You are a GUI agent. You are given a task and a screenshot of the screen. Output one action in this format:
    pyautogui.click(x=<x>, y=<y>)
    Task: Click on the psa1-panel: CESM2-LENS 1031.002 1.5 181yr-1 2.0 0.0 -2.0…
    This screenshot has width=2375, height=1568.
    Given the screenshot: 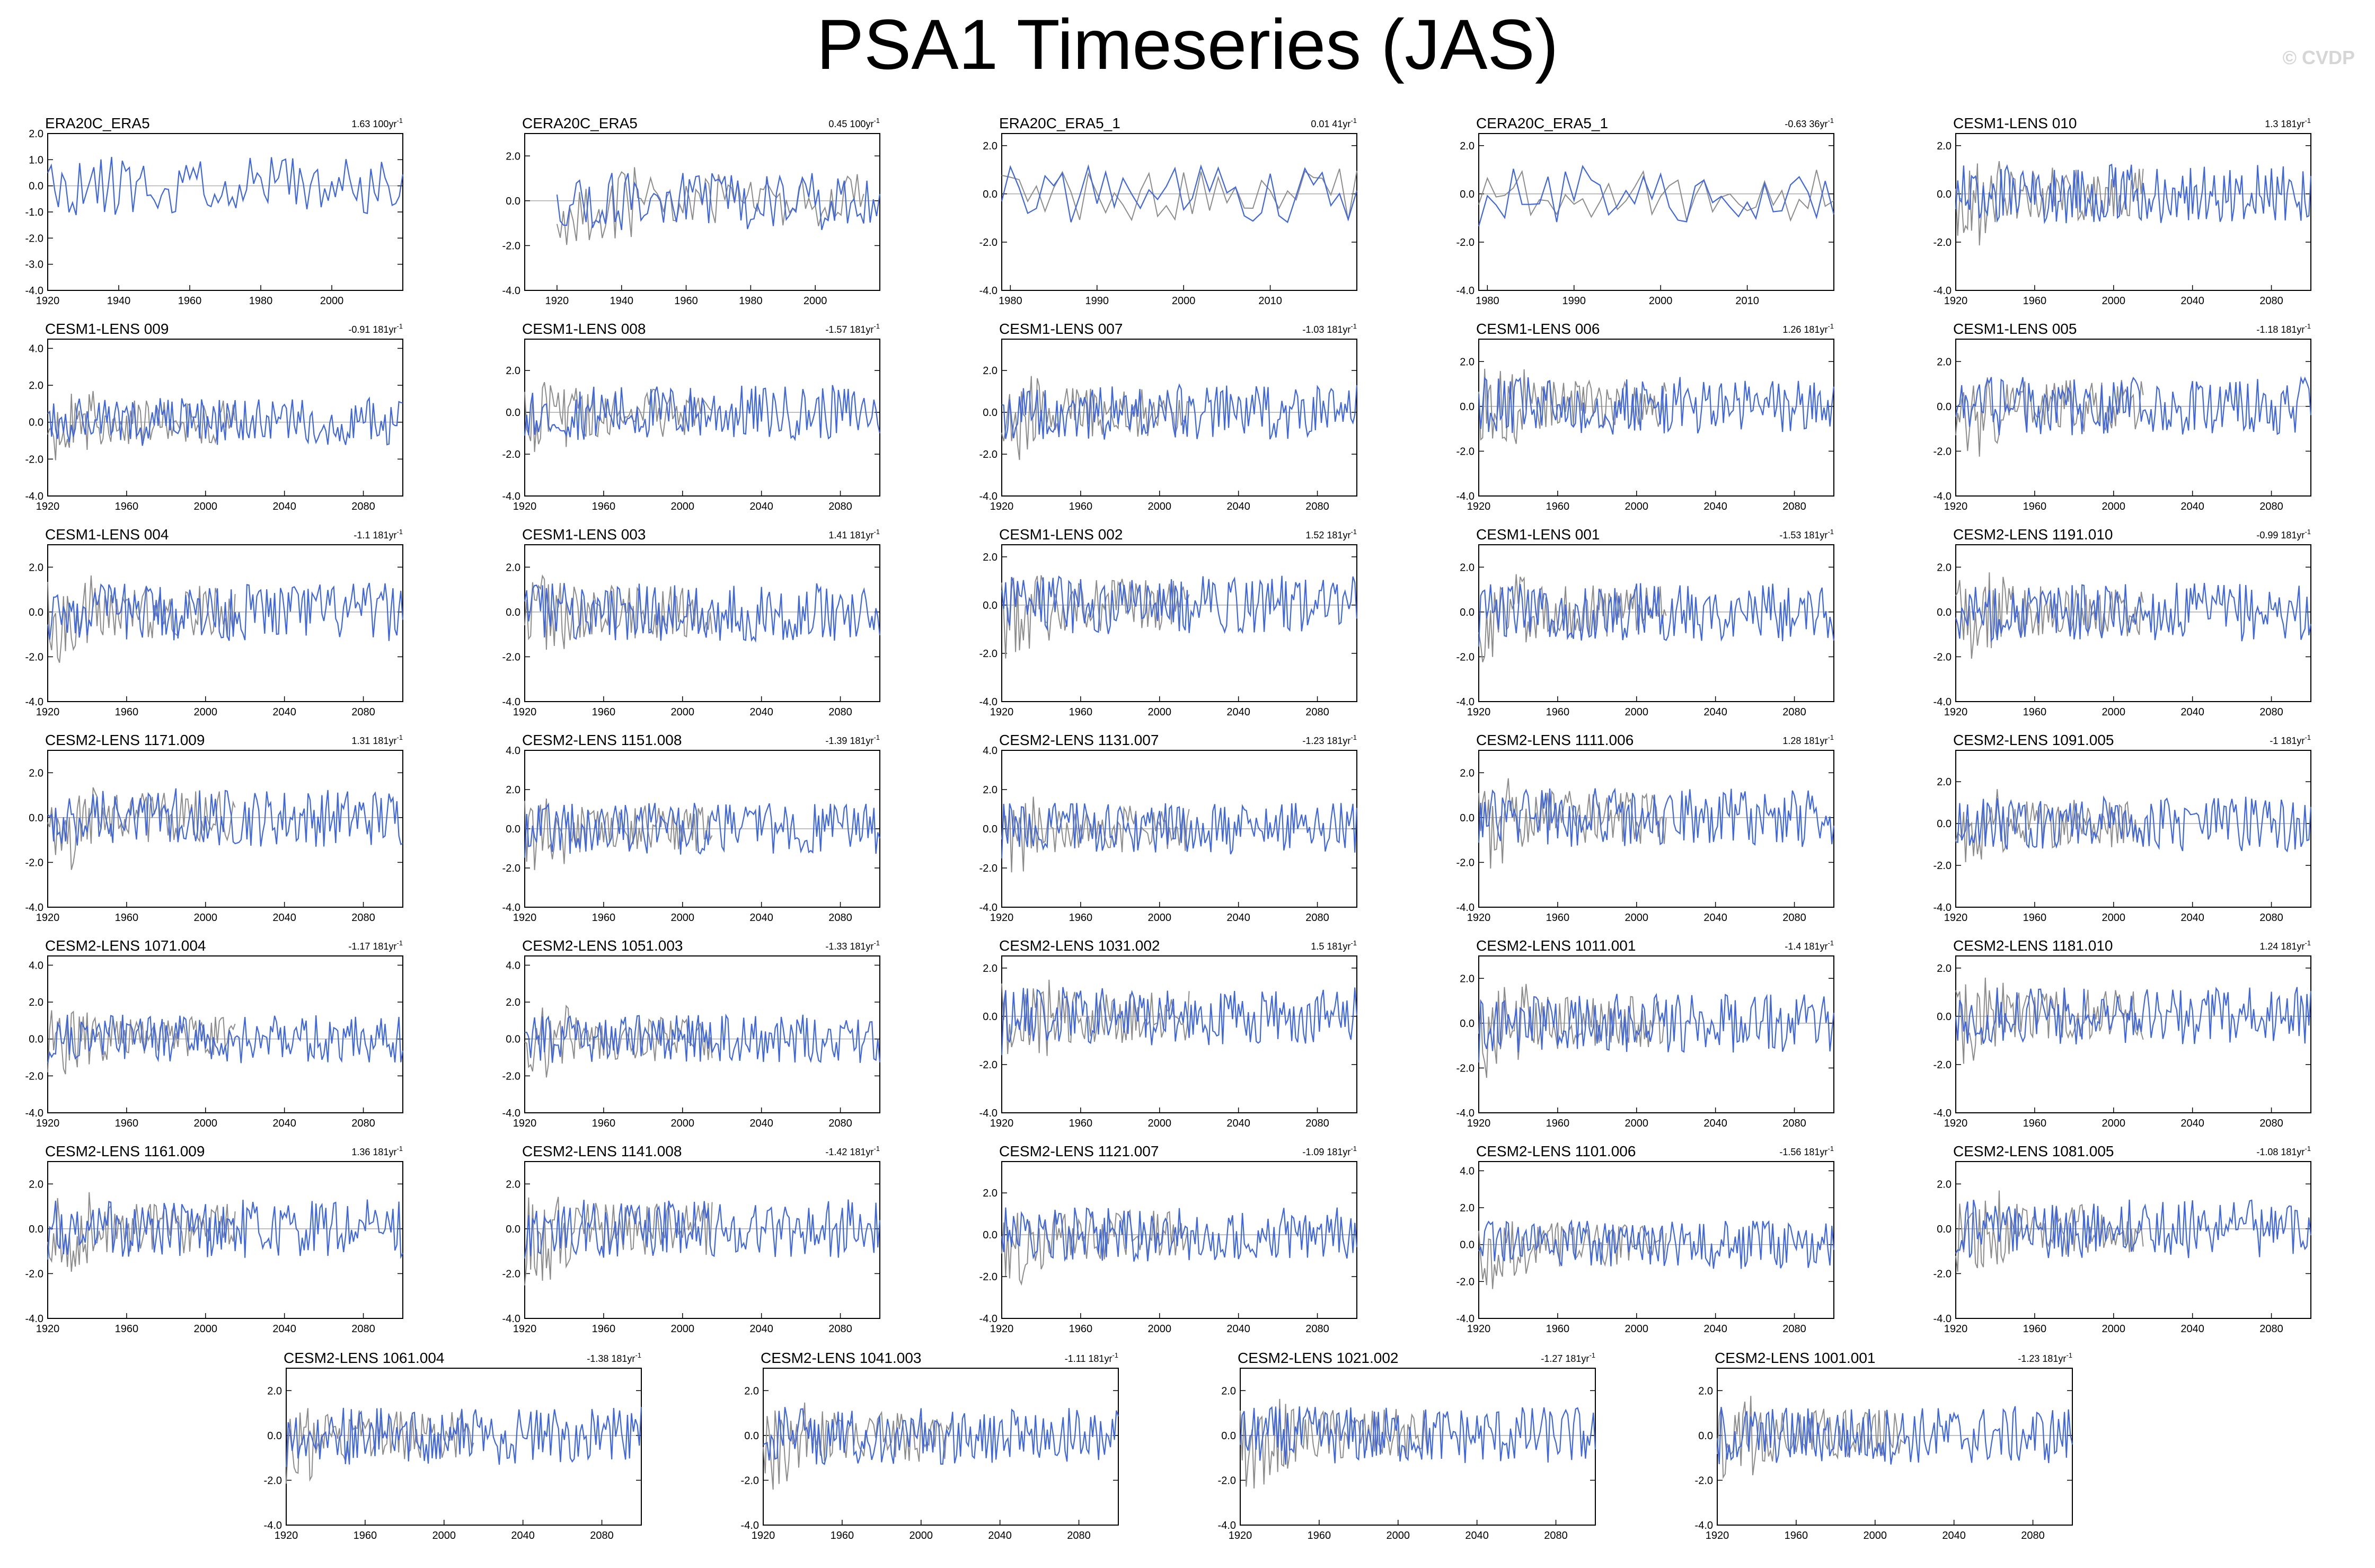 What is the action you would take?
    pyautogui.click(x=1168, y=1033)
    